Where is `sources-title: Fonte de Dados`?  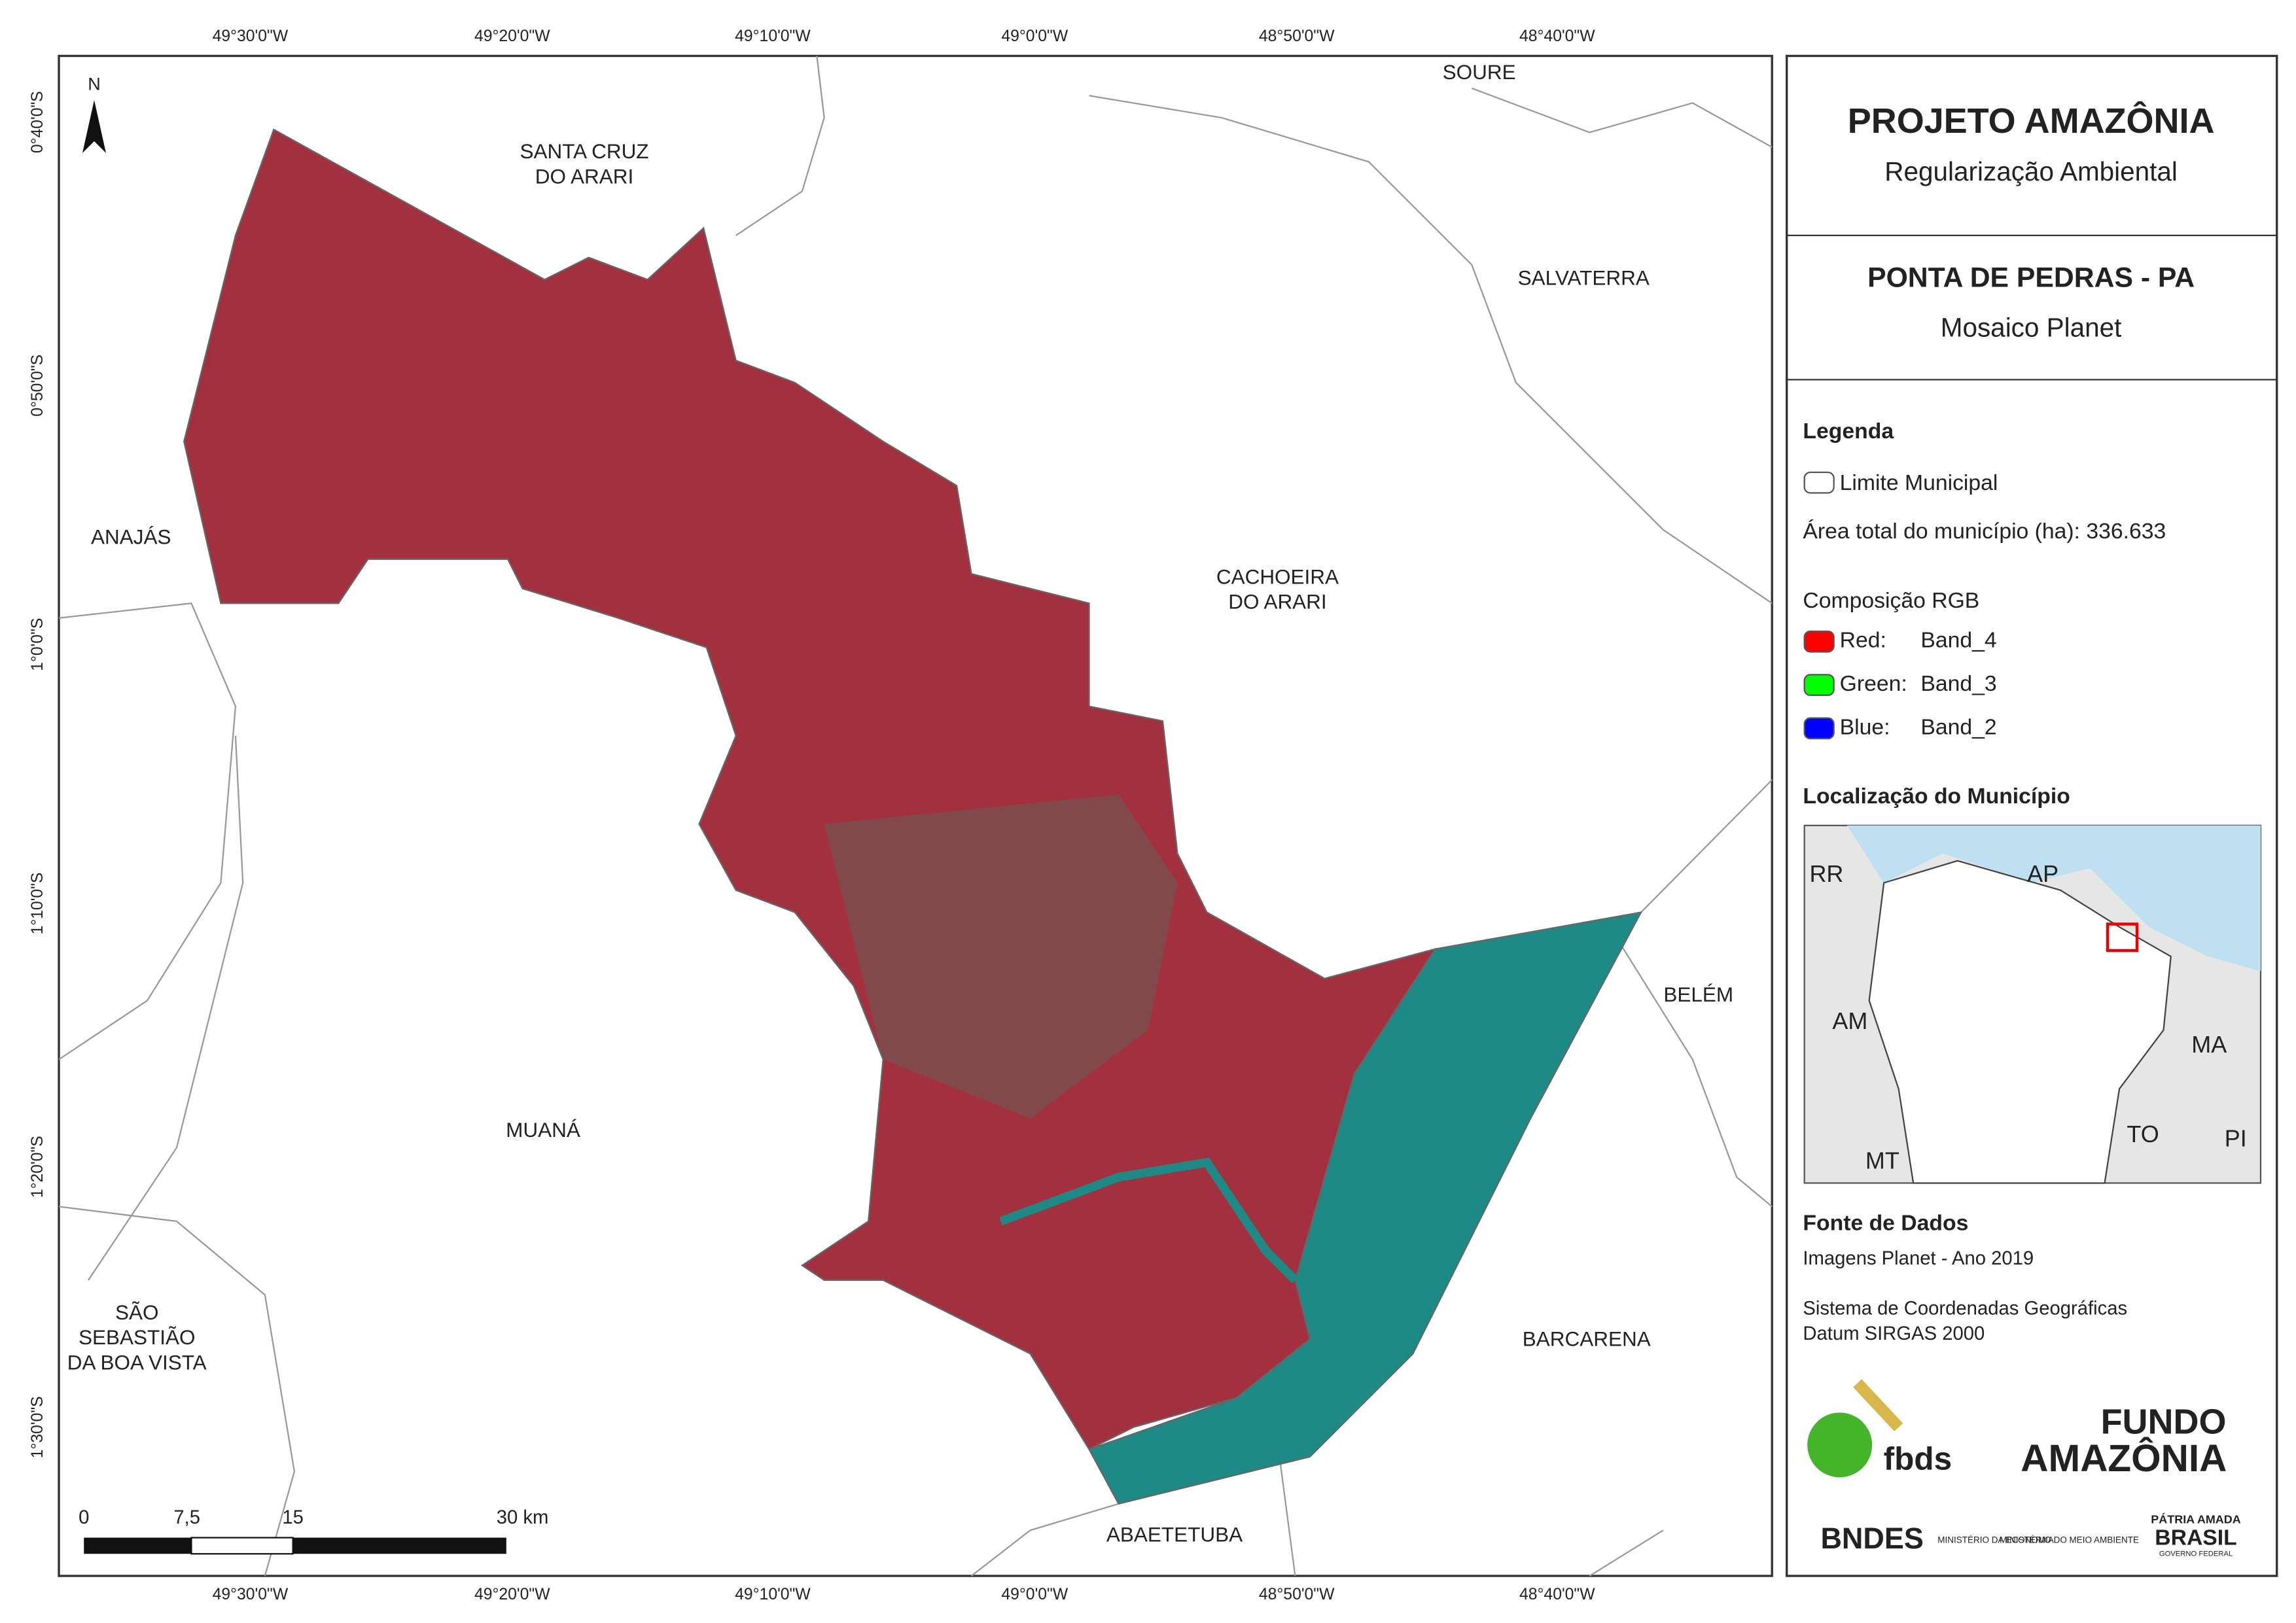
sources-title: Fonte de Dados is located at coordinates (1885, 1223).